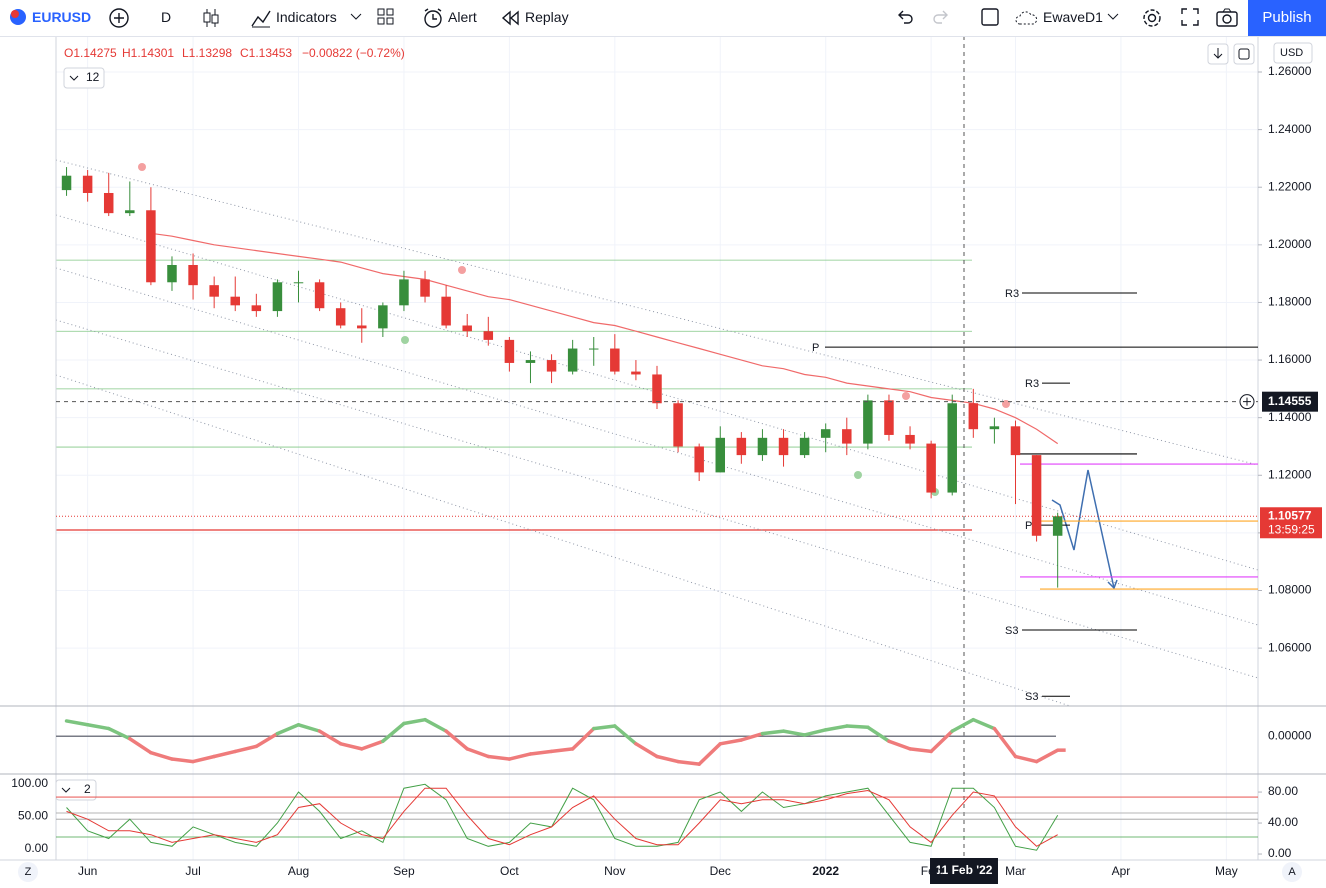  Describe the element at coordinates (462, 17) in the screenshot. I see `alert-button: Alert` at that location.